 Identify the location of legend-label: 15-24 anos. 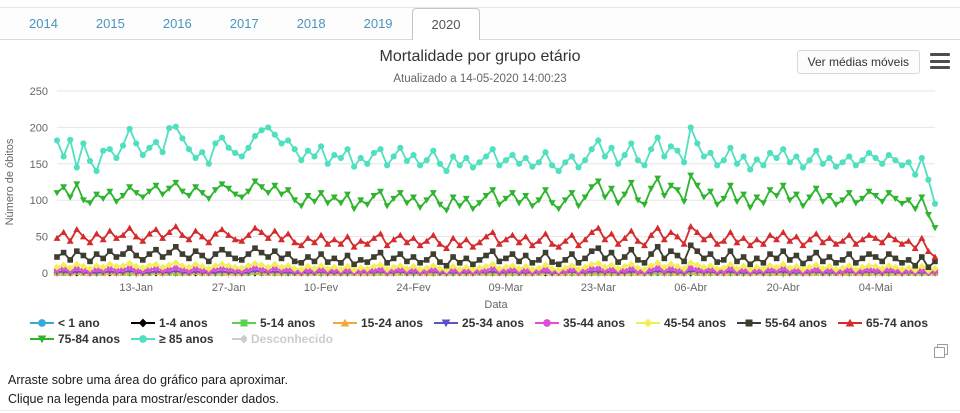
(392, 323).